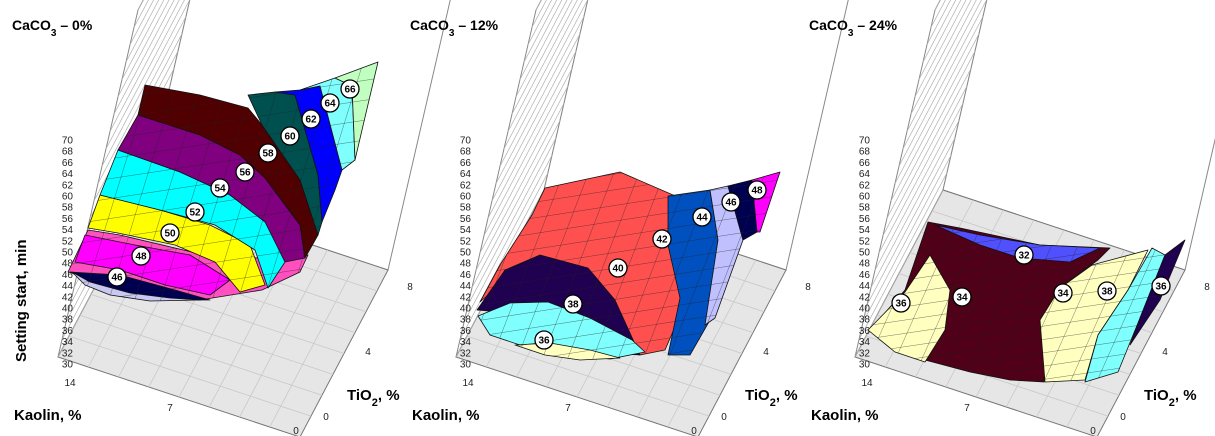 The image size is (1215, 436). Describe the element at coordinates (466, 264) in the screenshot. I see `z-tick-label: 48` at that location.